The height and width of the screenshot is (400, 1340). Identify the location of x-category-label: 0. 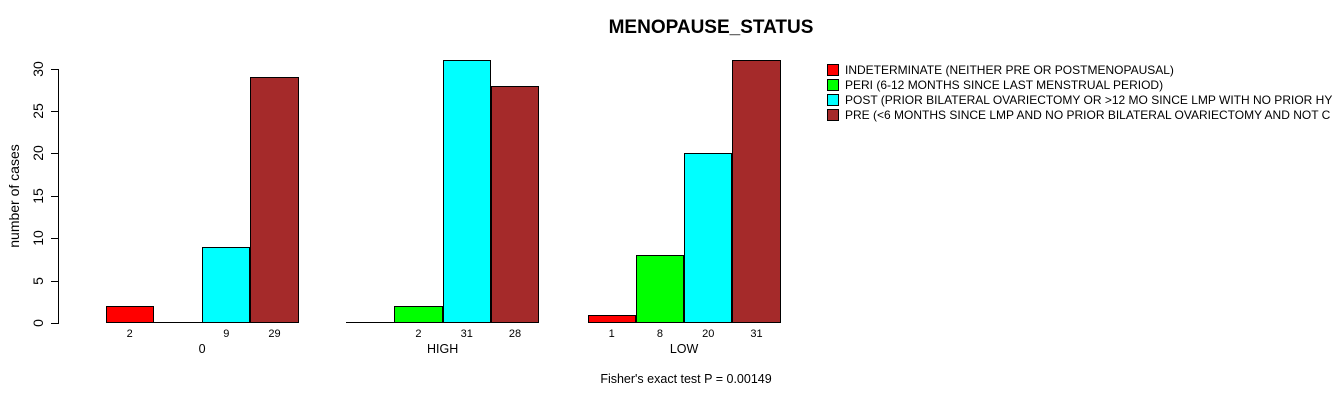
(202, 349).